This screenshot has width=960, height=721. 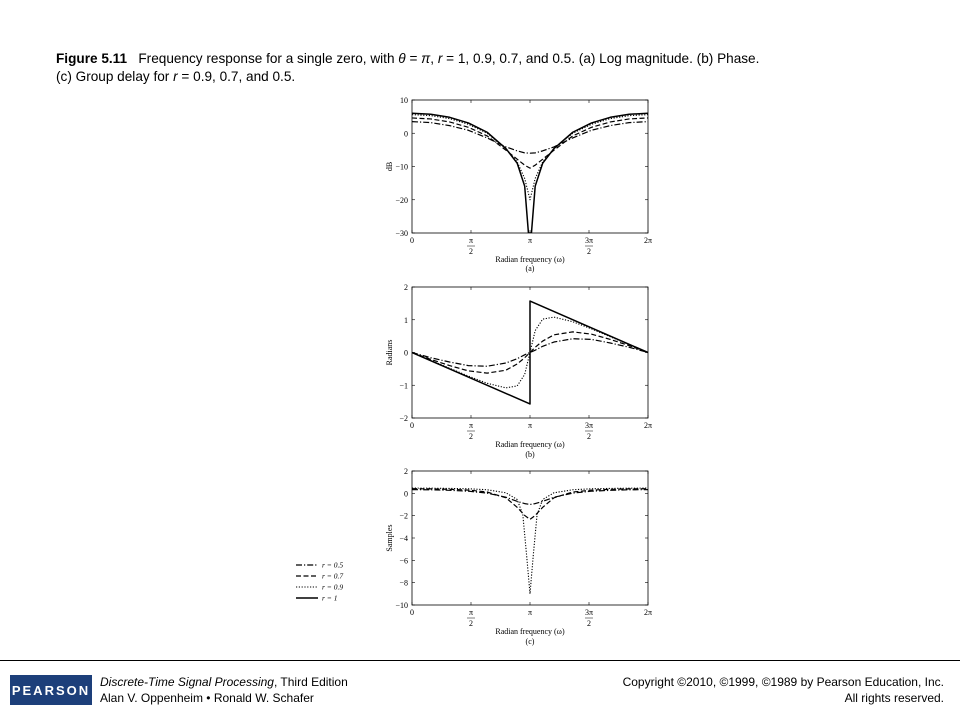 What do you see at coordinates (329, 598) in the screenshot?
I see `legend-label: r = 1` at bounding box center [329, 598].